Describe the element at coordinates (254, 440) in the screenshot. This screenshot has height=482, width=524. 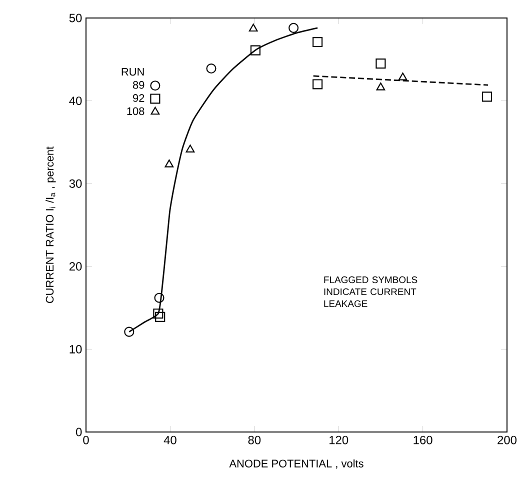
I see `x-tick-label: 80` at that location.